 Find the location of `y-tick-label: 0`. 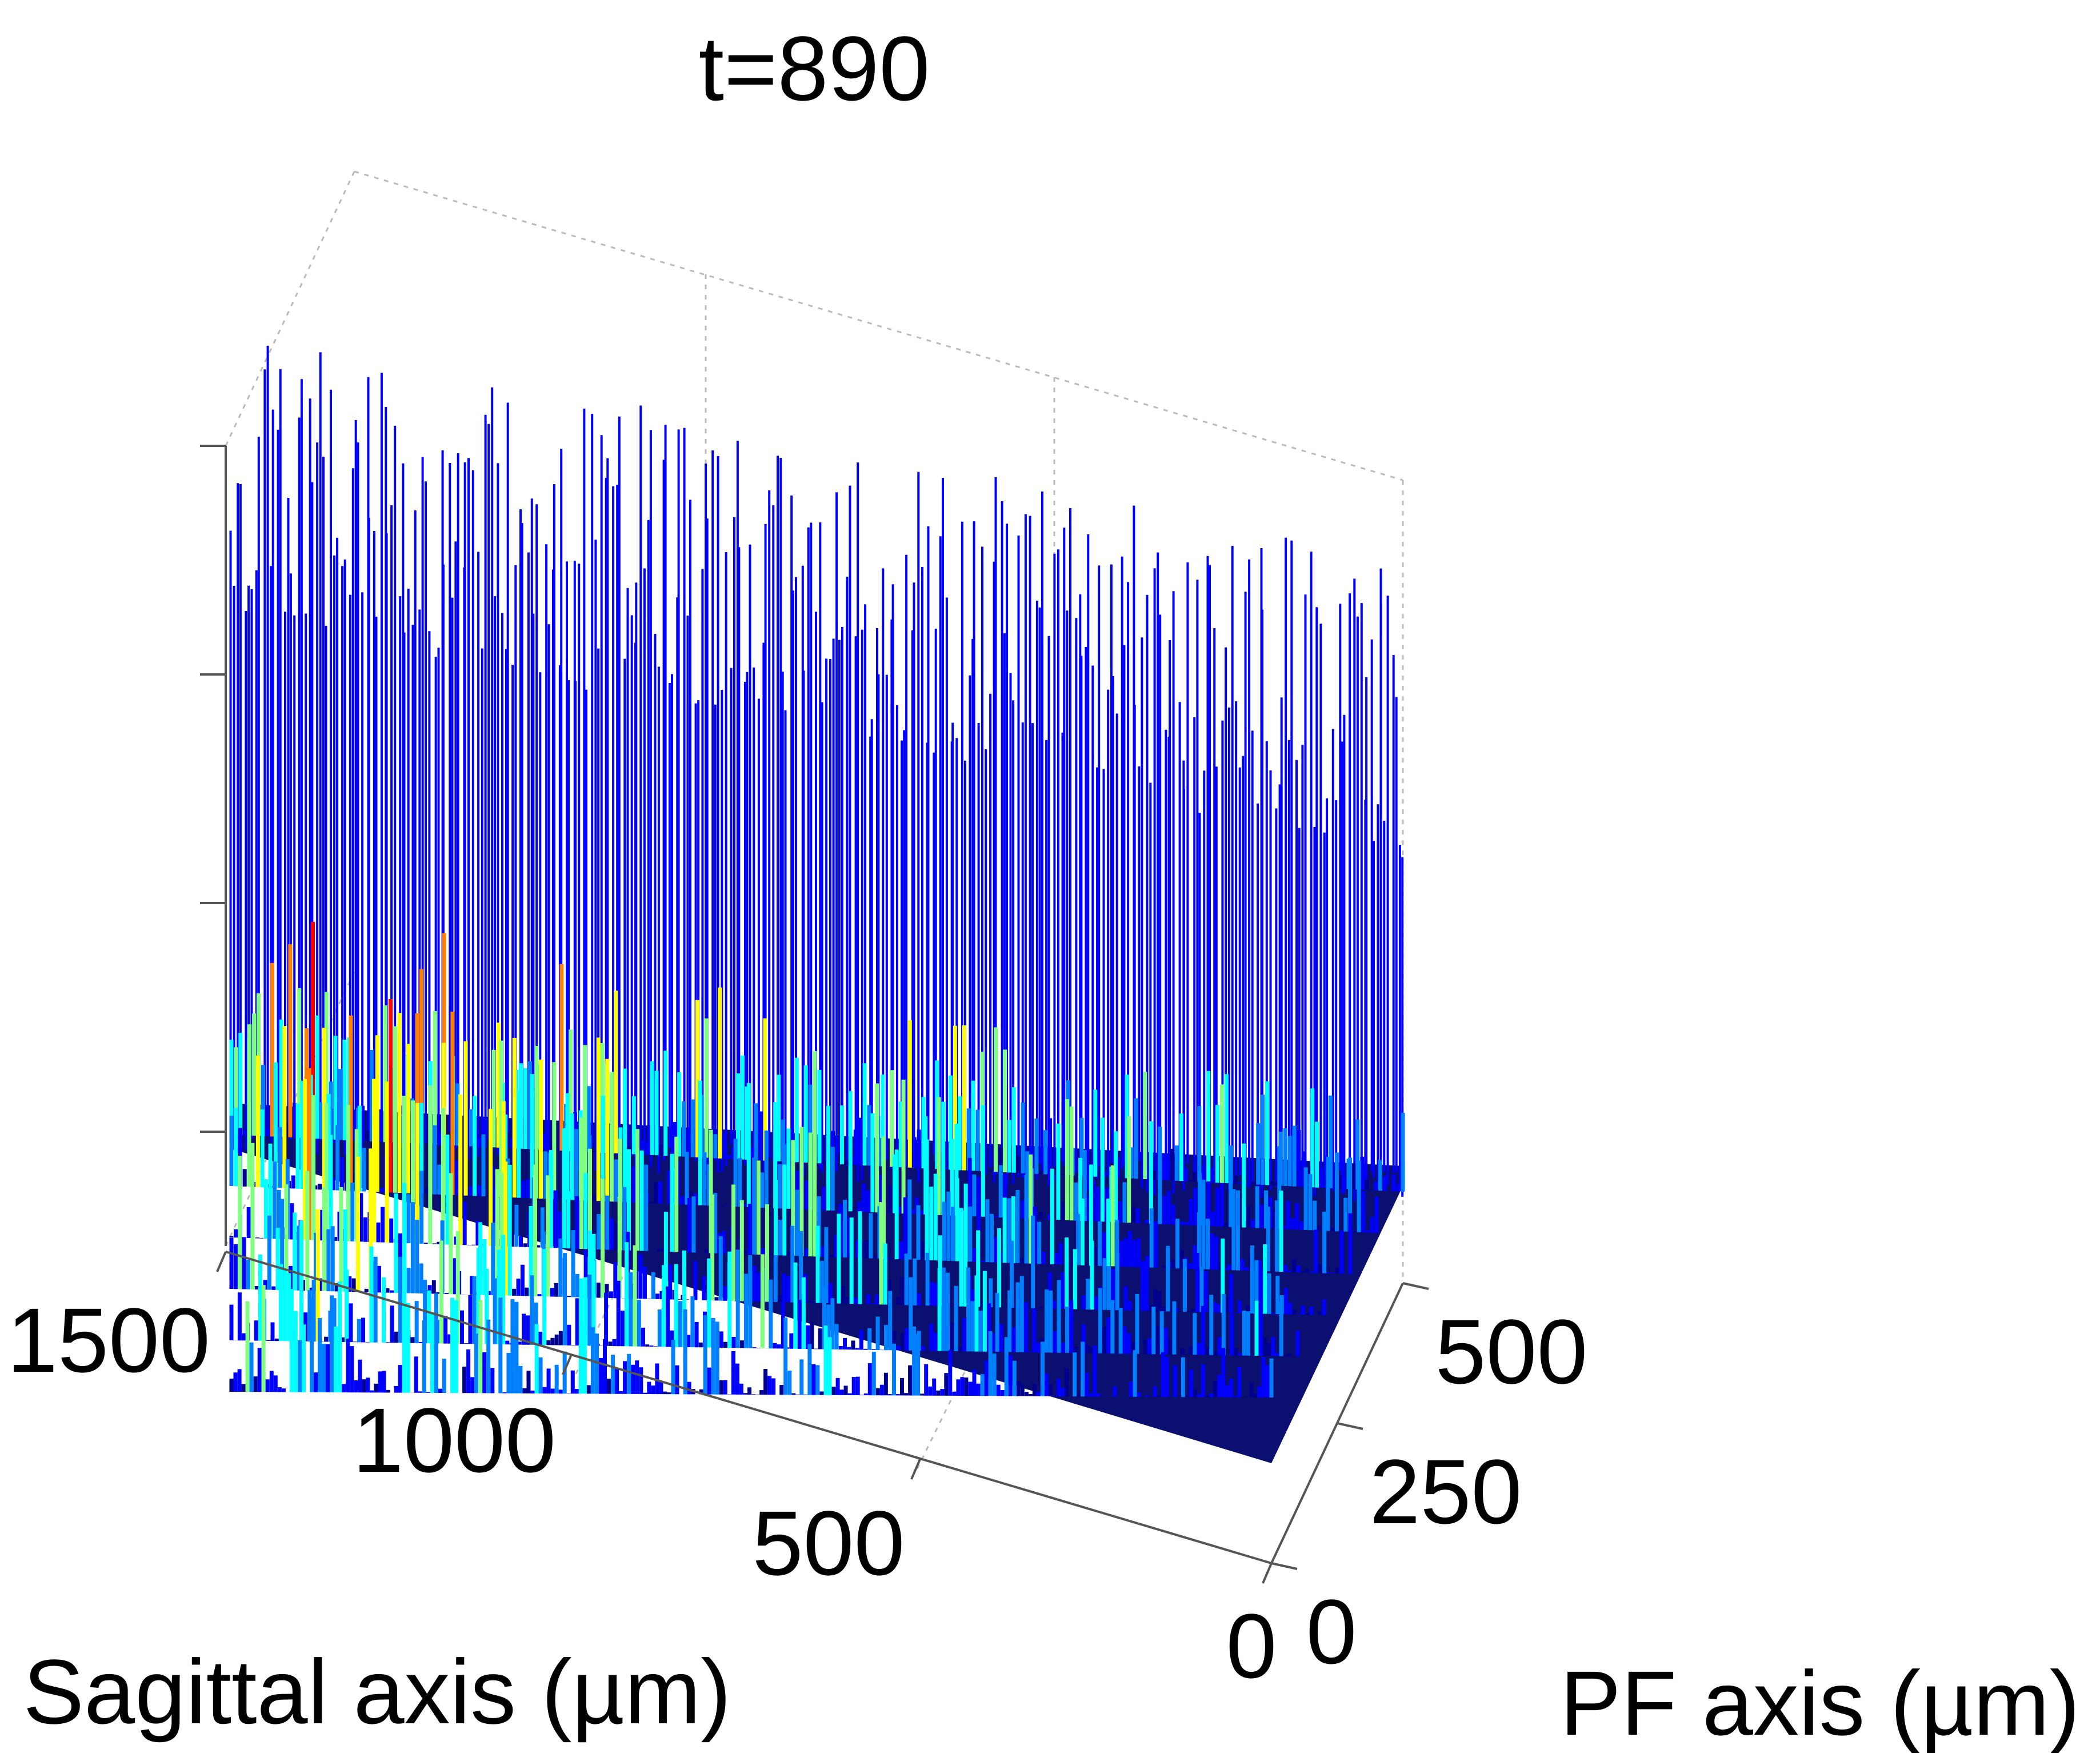

y-tick-label: 0 is located at coordinates (1331, 1631).